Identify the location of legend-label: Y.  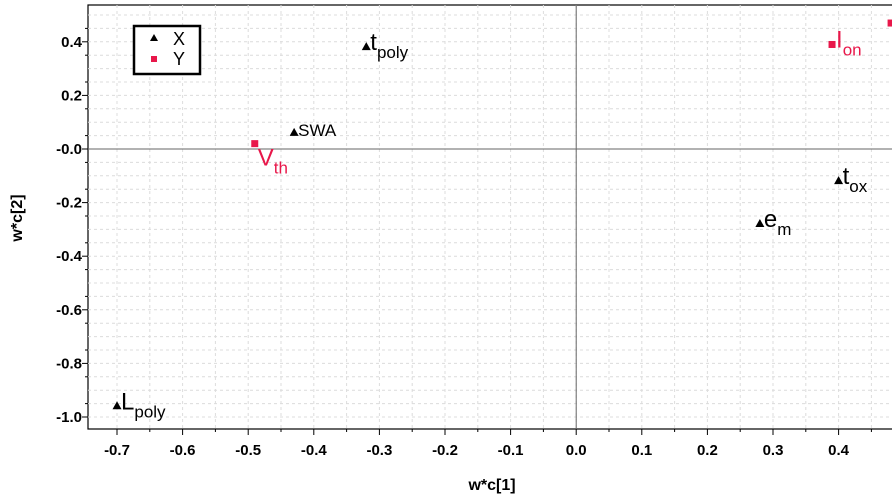
(179, 59).